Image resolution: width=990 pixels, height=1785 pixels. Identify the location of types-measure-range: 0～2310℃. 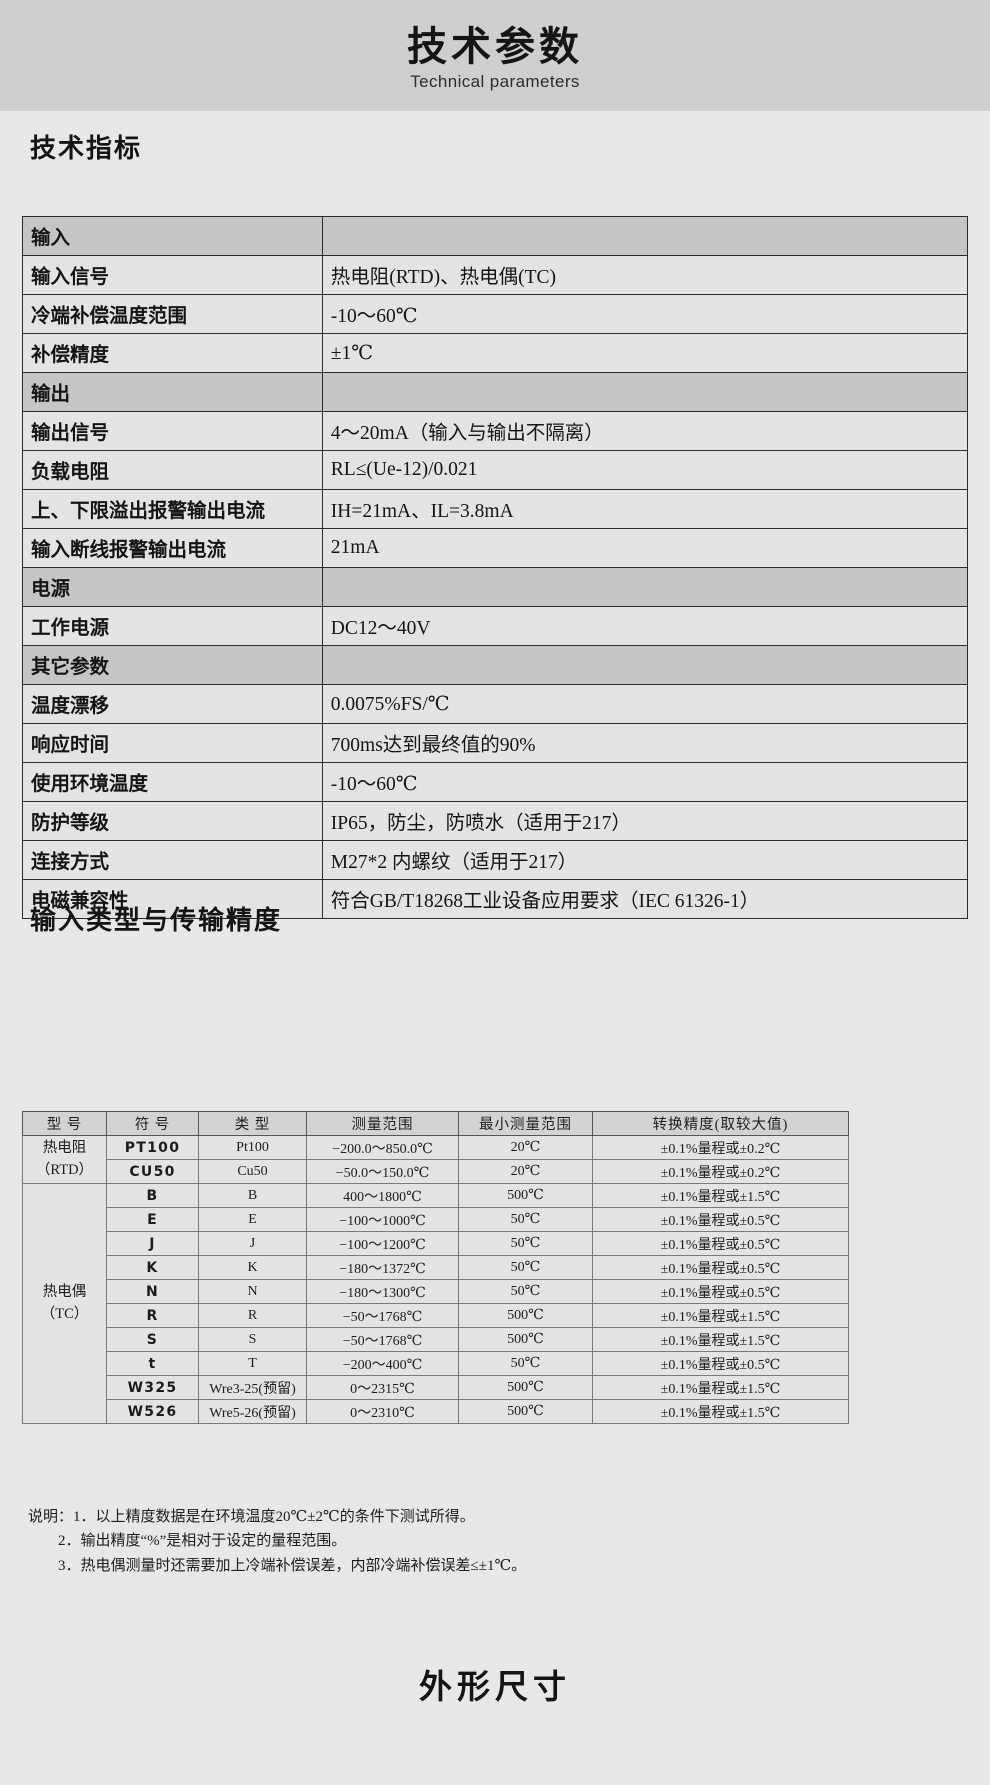
(382, 1411).